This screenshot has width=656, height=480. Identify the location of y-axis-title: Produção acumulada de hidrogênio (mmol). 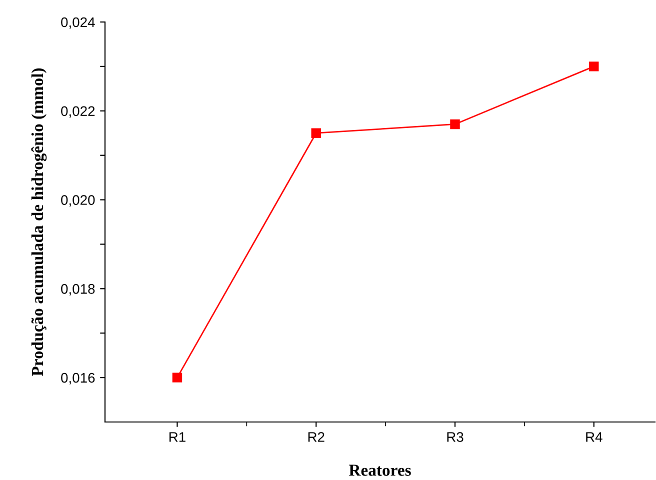
(39, 222).